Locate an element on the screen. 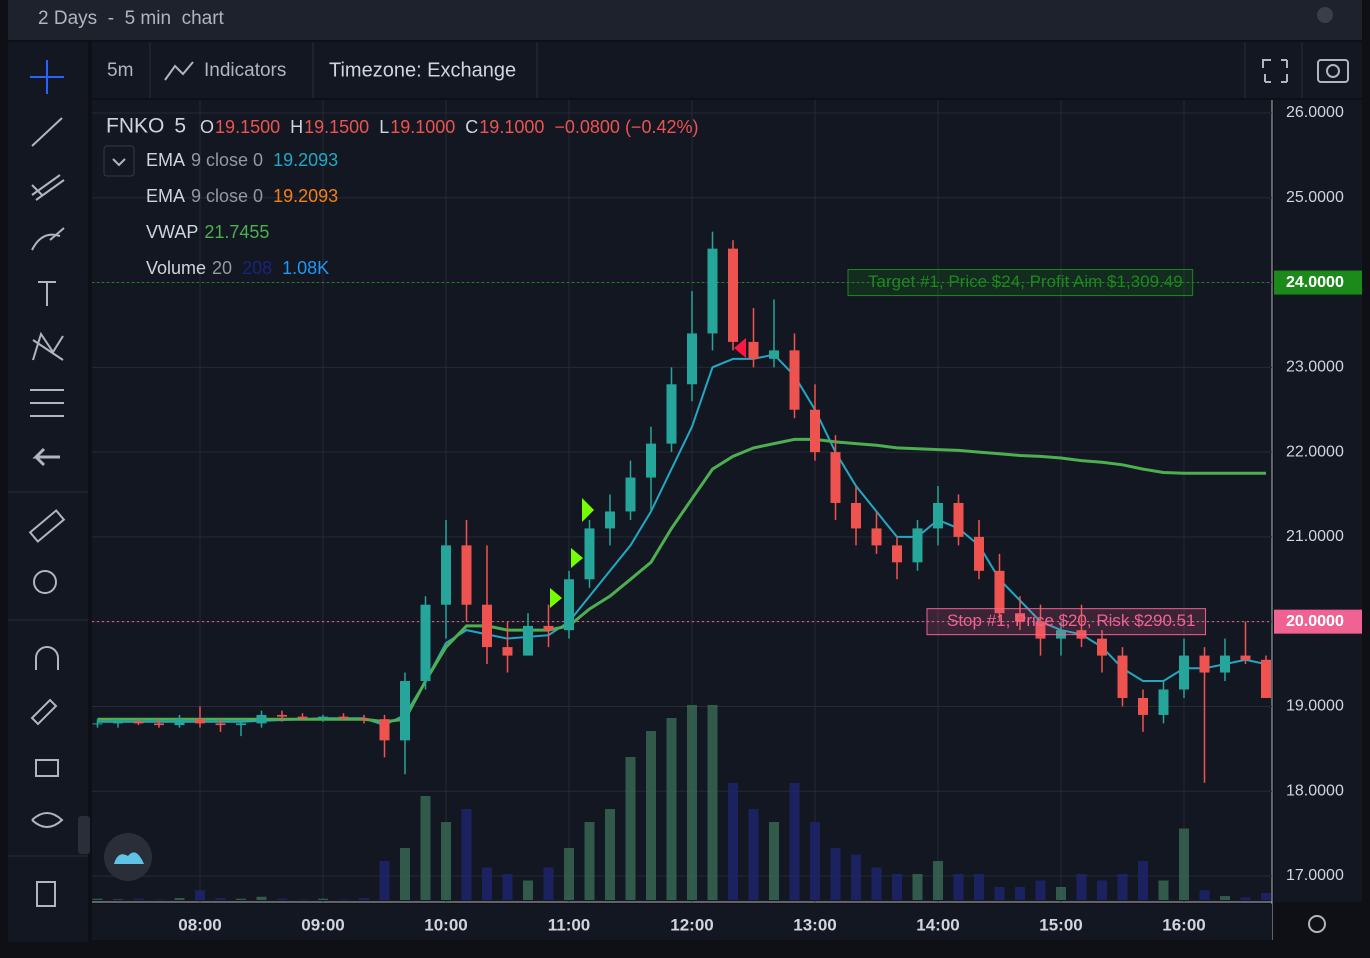 This screenshot has width=1370, height=958. ohlc-value: 19.1500 is located at coordinates (247, 127).